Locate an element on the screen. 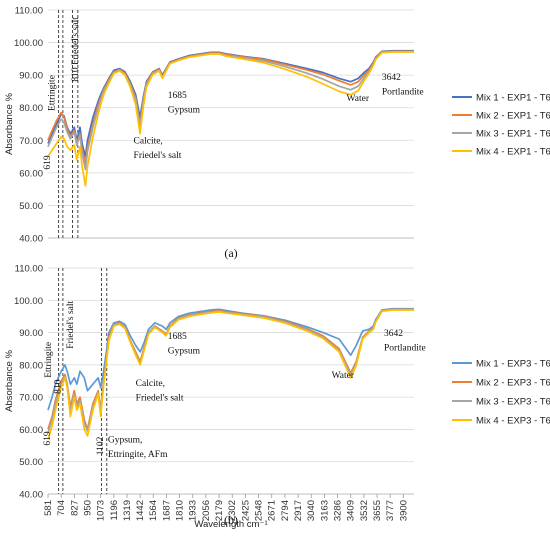 This screenshot has width=550, height=538. x-tick-label: 3777 is located at coordinates (390, 510).